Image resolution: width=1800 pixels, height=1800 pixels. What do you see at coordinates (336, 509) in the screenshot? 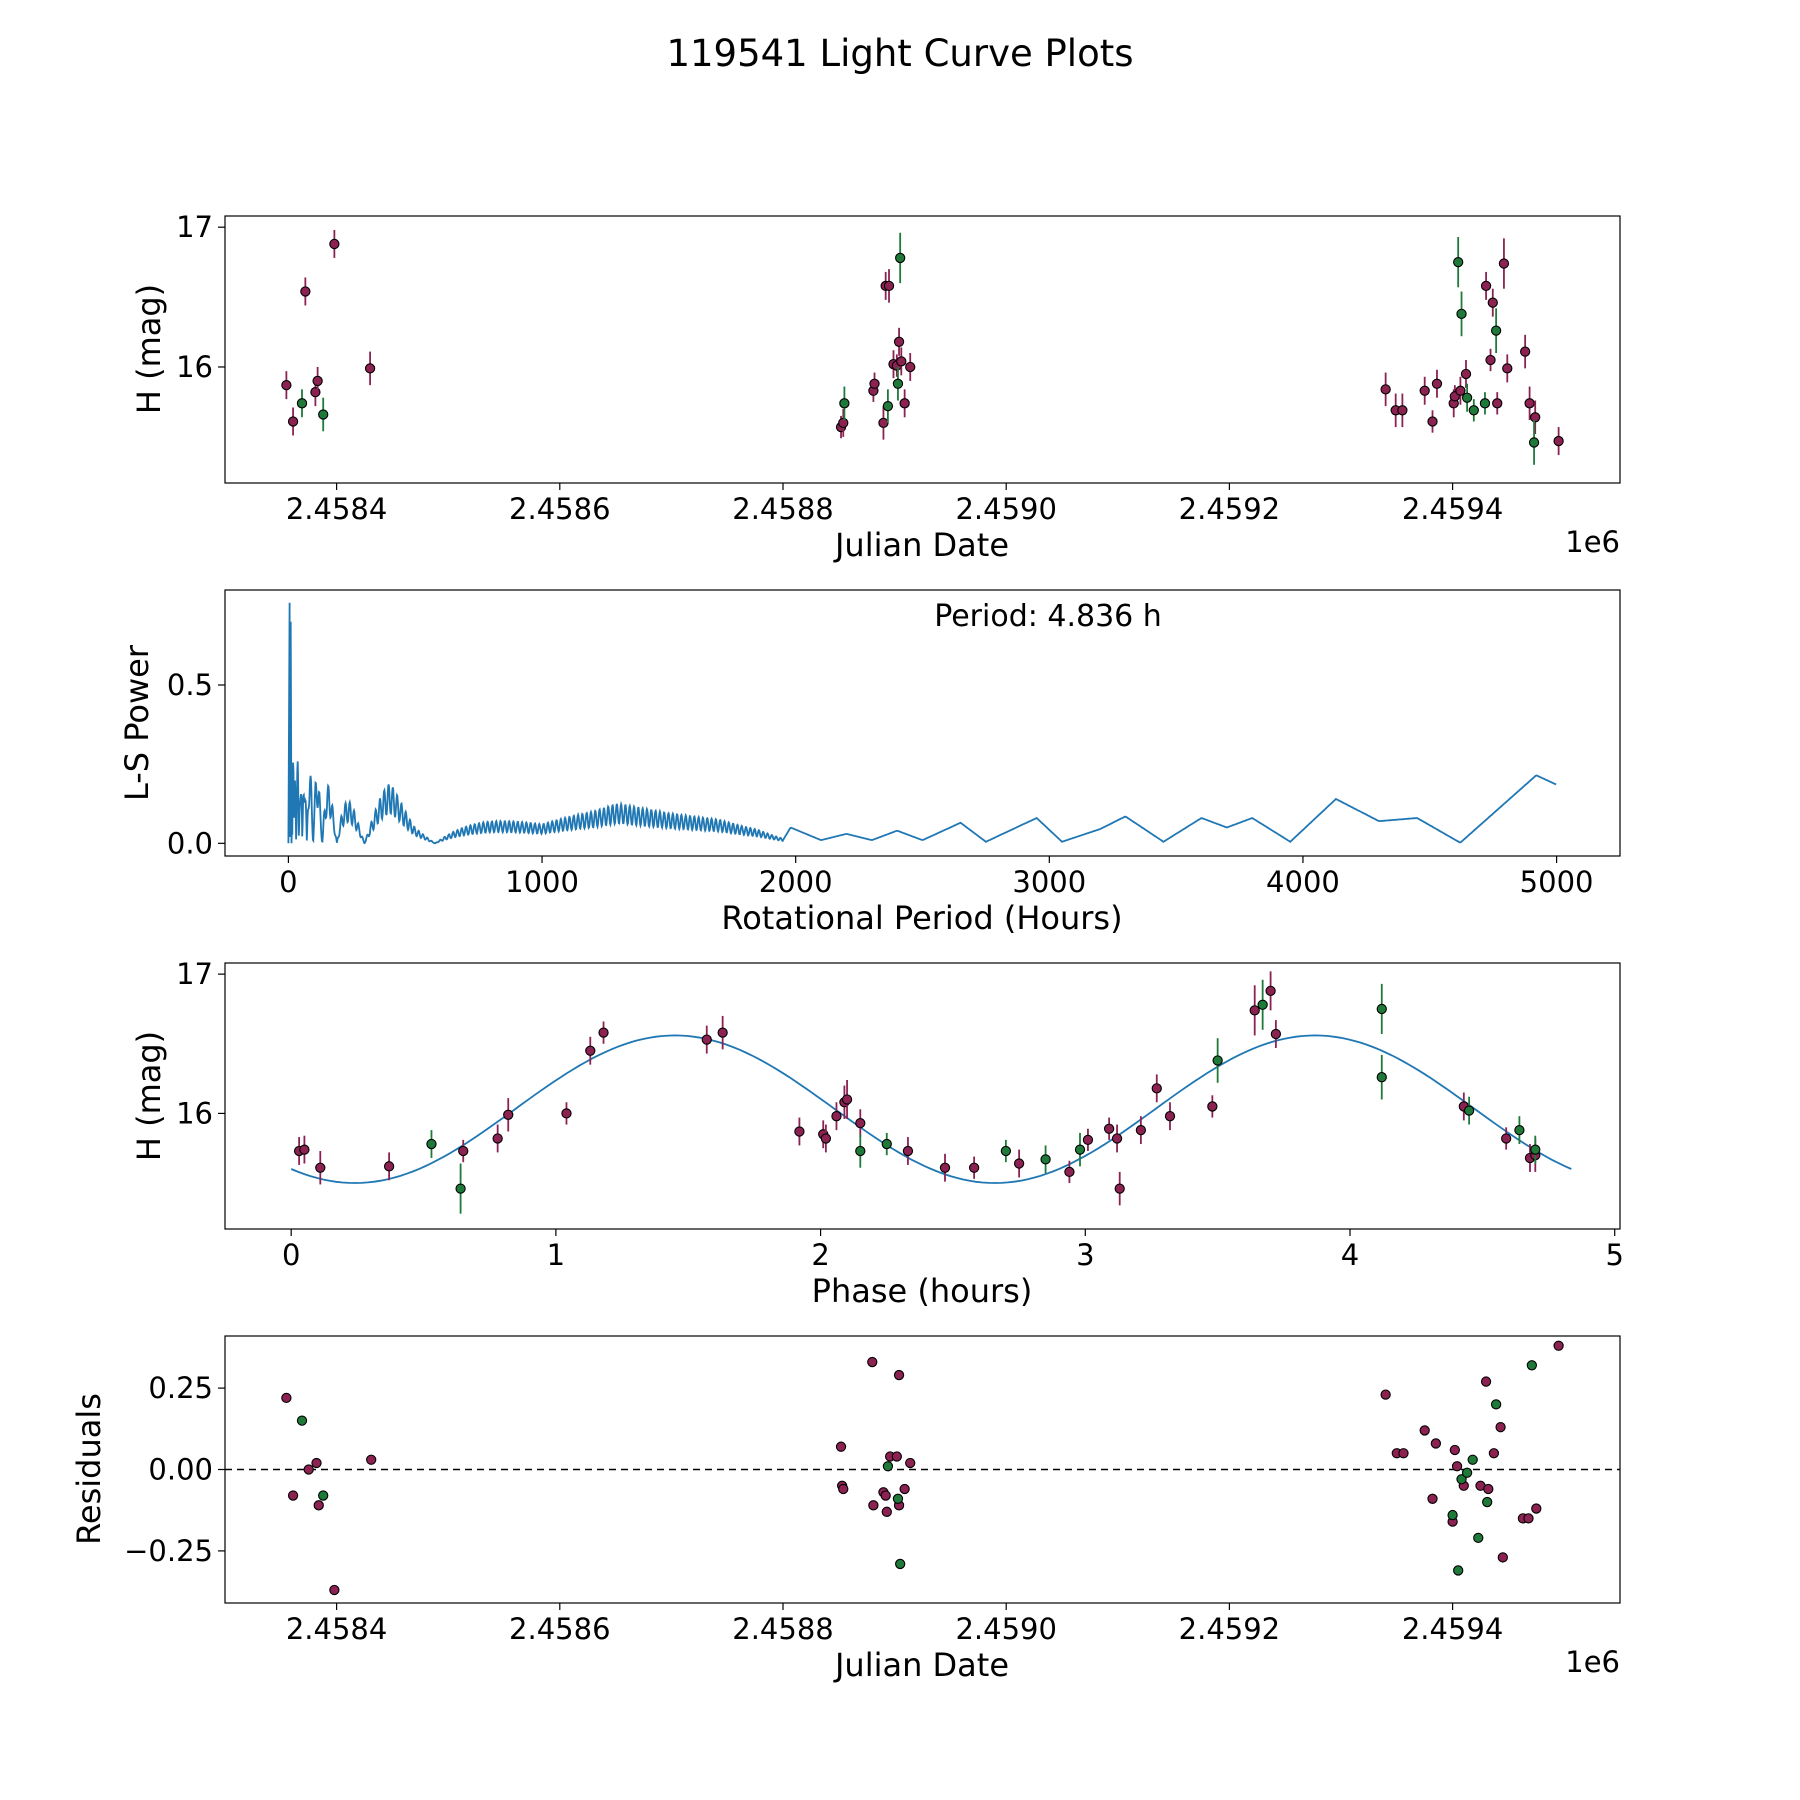
I see `observations-x-tick-label: 2.4584` at bounding box center [336, 509].